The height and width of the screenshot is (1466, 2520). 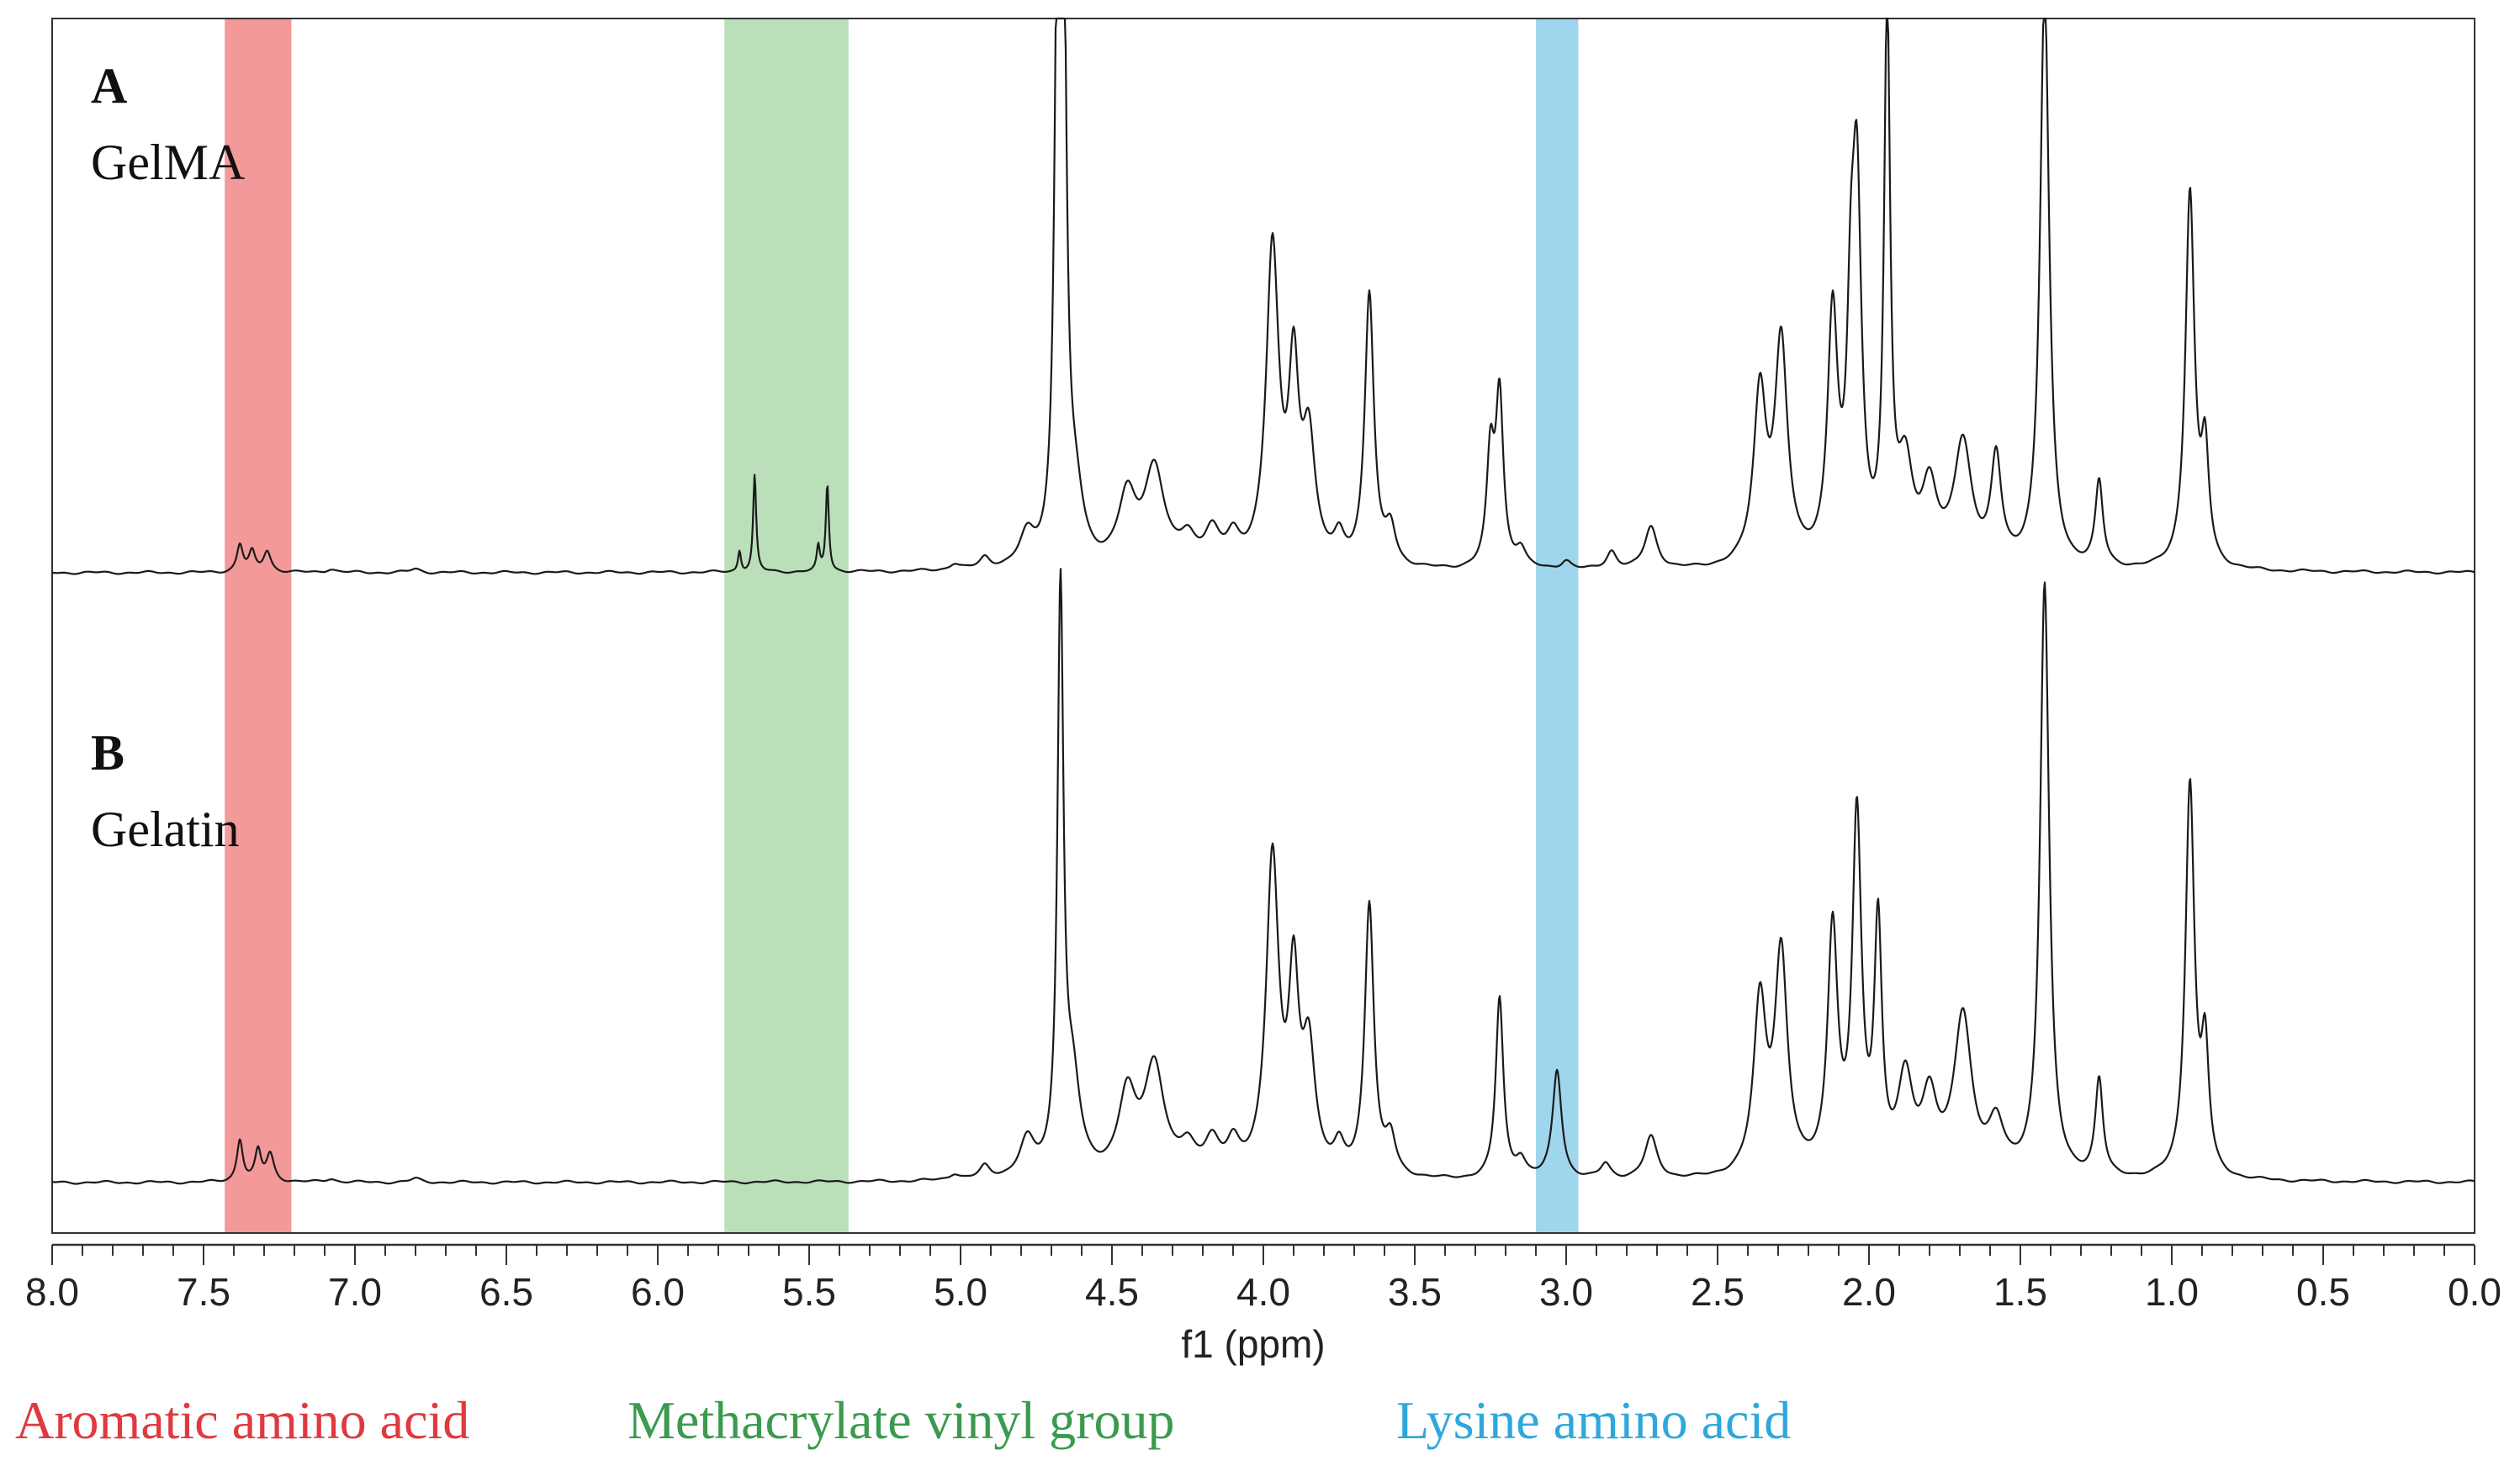 What do you see at coordinates (165, 829) in the screenshot?
I see `panel-b-name: Gelatin` at bounding box center [165, 829].